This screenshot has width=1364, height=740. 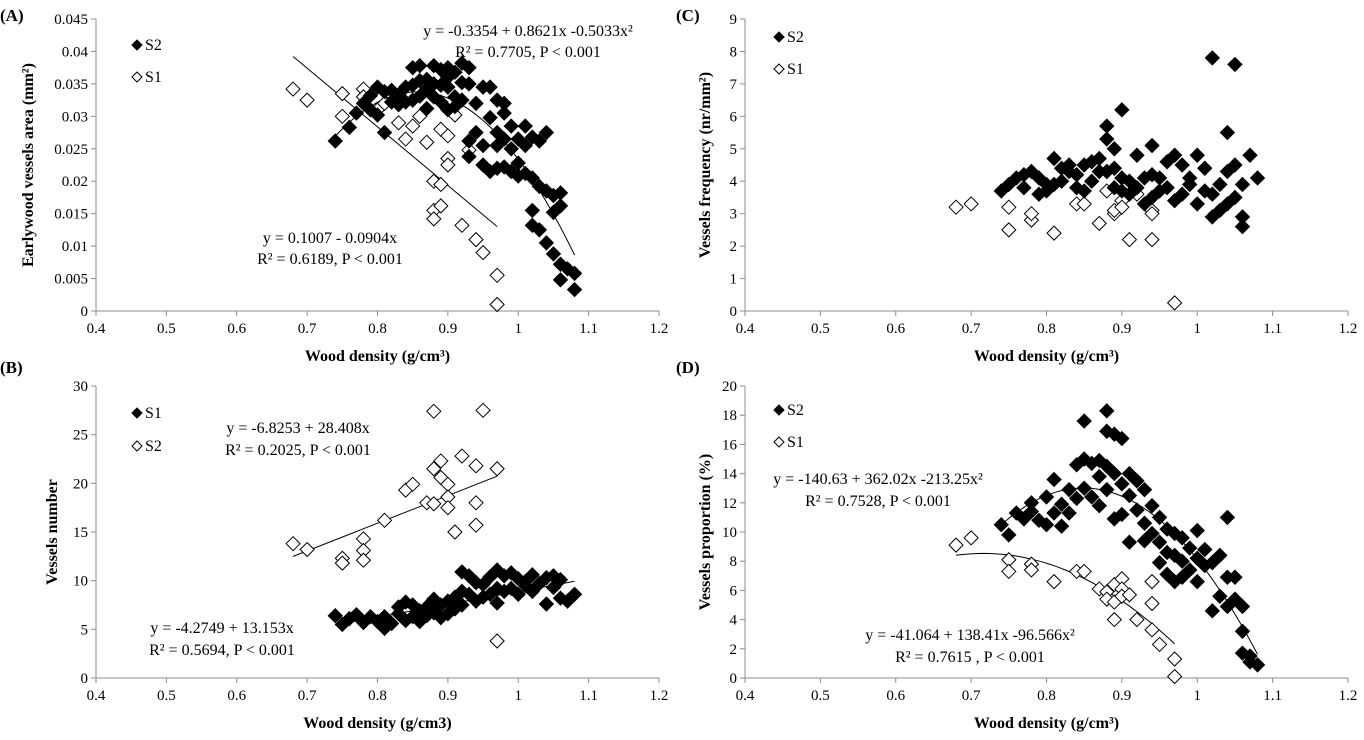 I want to click on y-tick-label: 0.045, so click(x=71, y=20).